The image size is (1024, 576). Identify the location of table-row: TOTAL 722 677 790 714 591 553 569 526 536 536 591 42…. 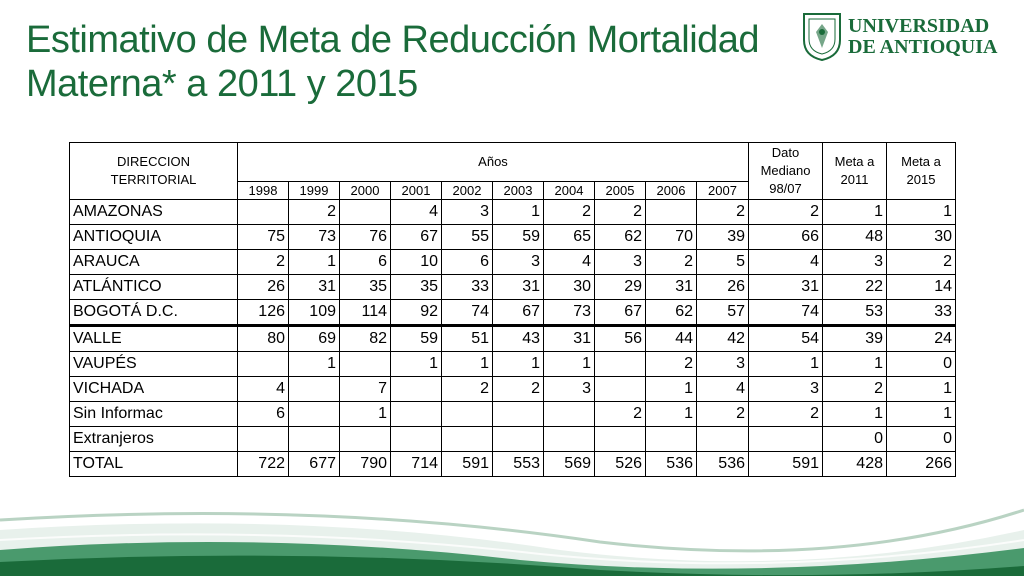
(512, 464).